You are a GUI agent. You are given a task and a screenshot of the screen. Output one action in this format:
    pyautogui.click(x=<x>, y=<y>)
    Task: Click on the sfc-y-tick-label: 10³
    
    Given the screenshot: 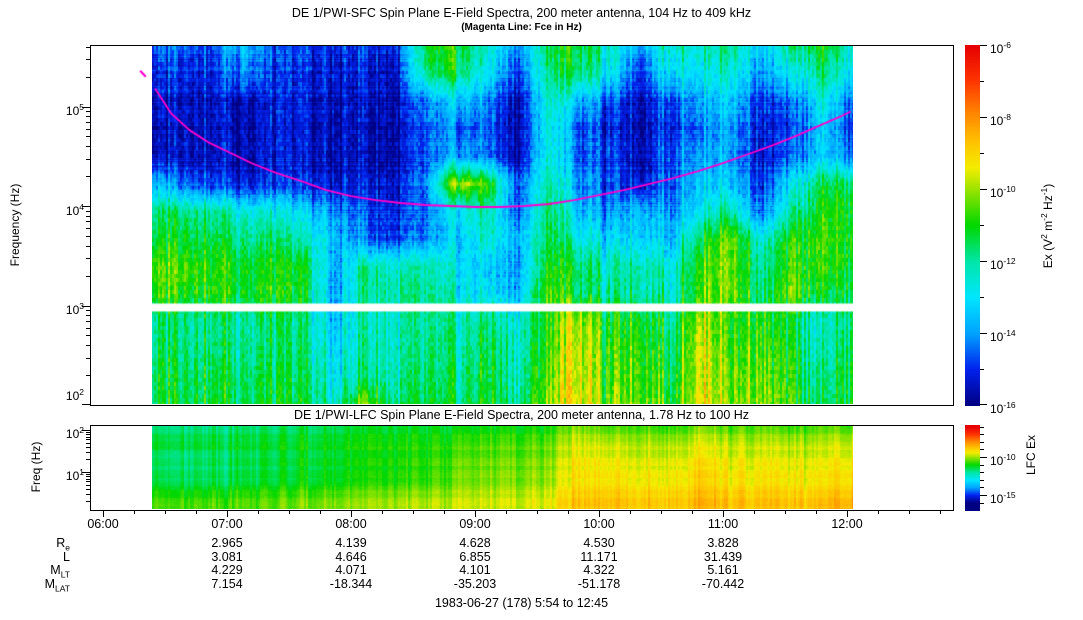 What is the action you would take?
    pyautogui.click(x=74, y=309)
    